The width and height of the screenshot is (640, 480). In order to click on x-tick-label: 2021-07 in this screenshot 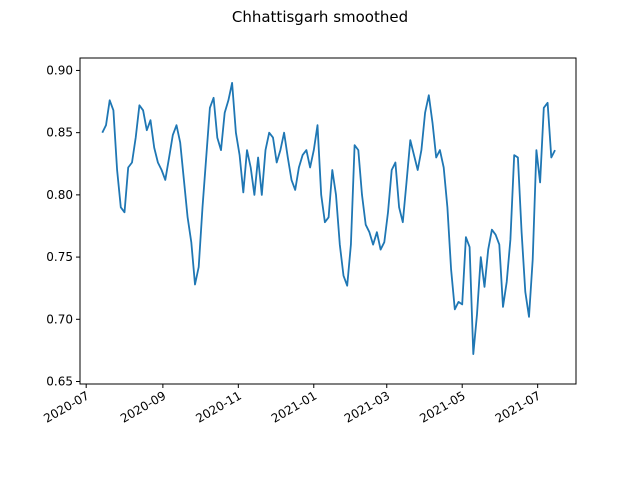, I will do `click(518, 406)`.